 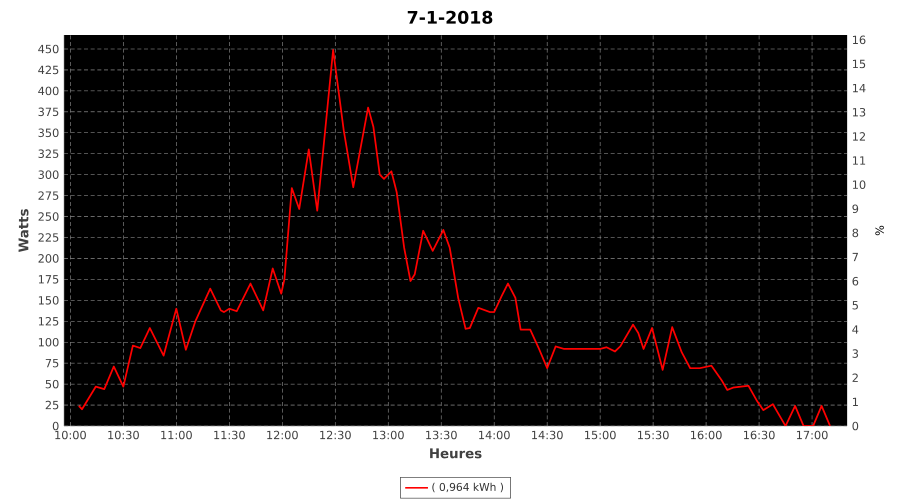 What do you see at coordinates (494, 435) in the screenshot?
I see `x-tick-label: 14:00` at bounding box center [494, 435].